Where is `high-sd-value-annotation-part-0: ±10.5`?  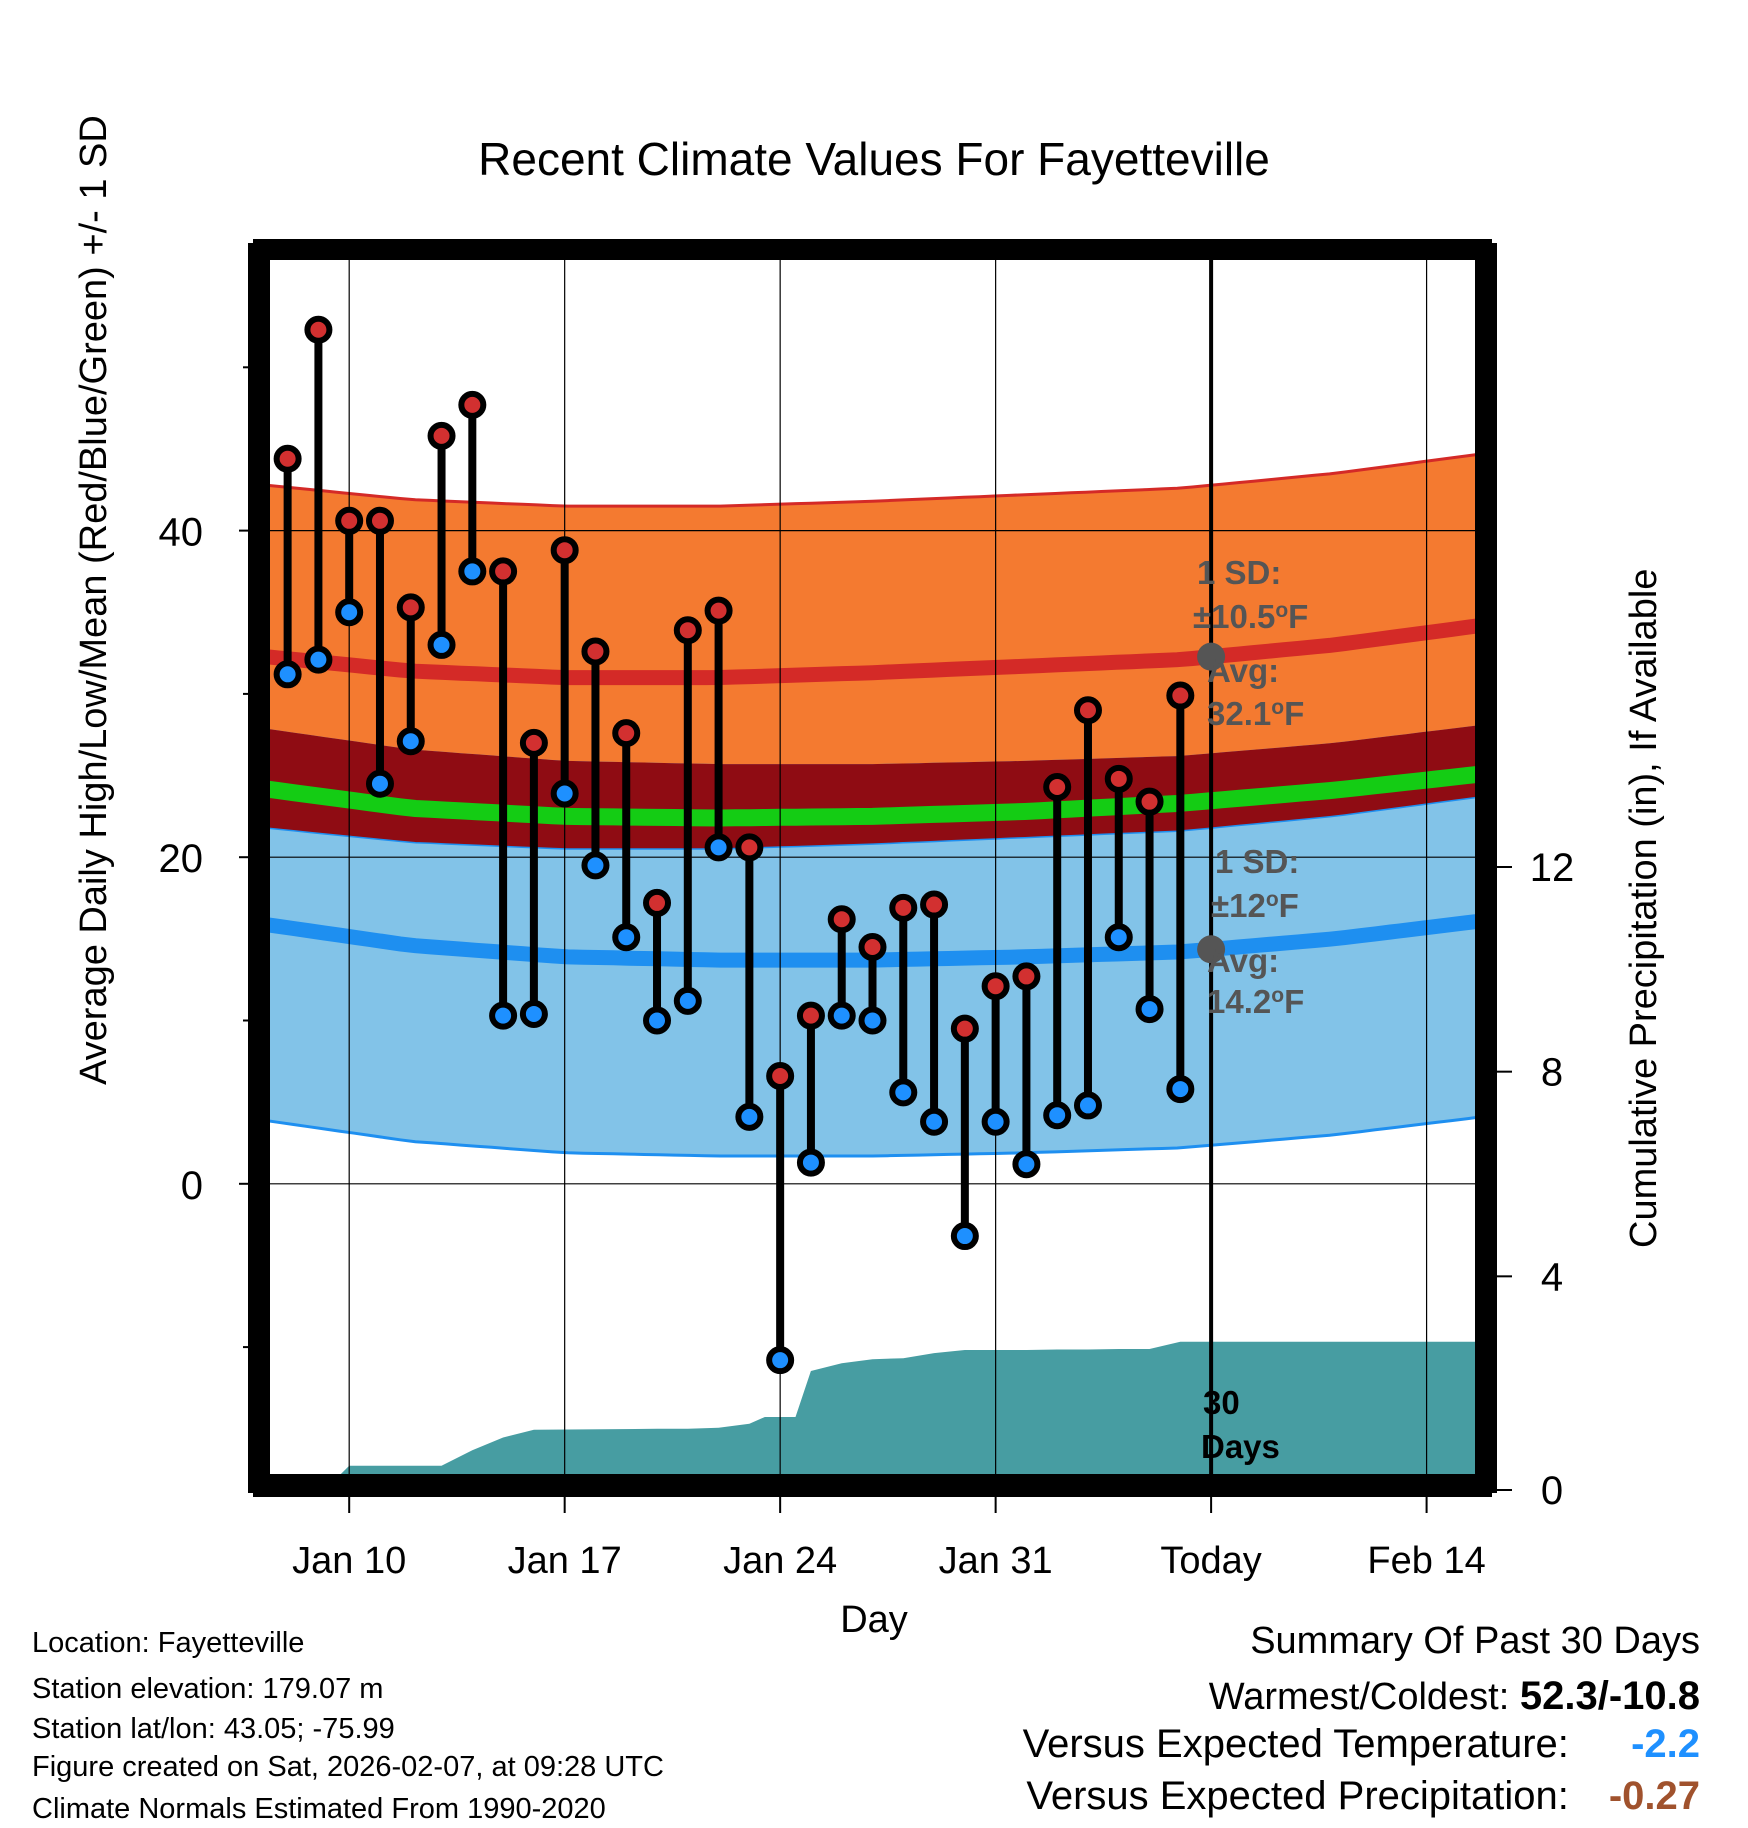 high-sd-value-annotation-part-0: ±10.5 is located at coordinates (1234, 616).